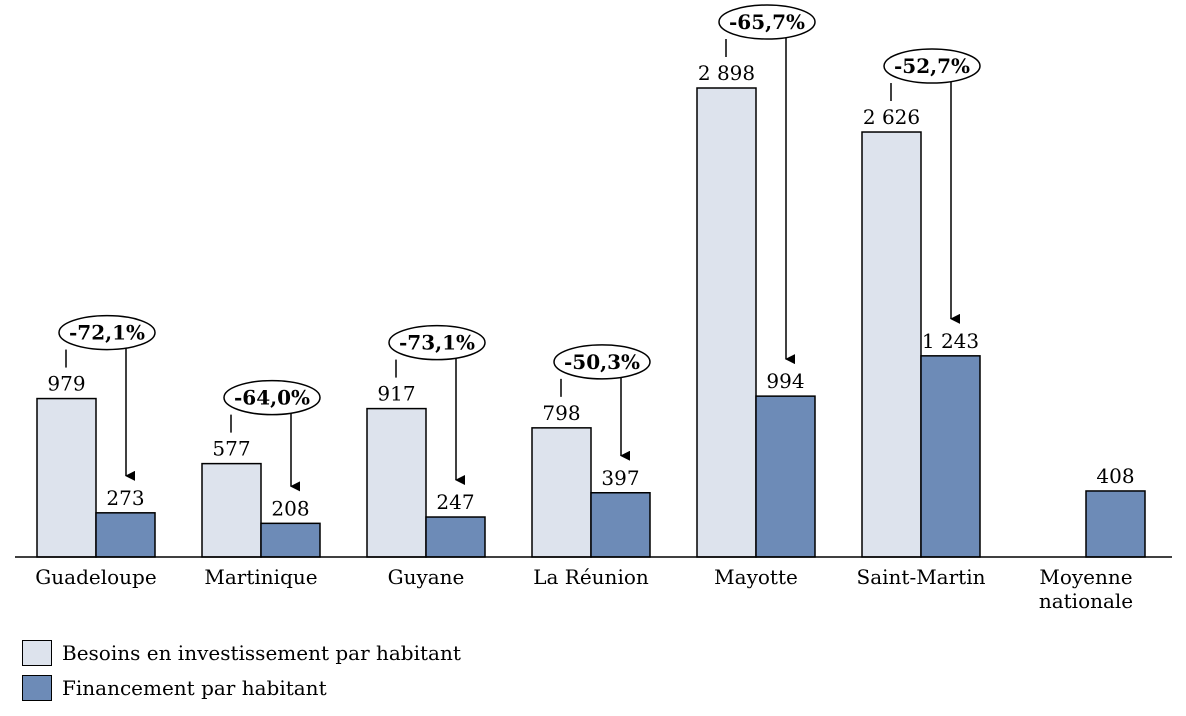  What do you see at coordinates (426, 577) in the screenshot?
I see `category-label-guyane: Guyane` at bounding box center [426, 577].